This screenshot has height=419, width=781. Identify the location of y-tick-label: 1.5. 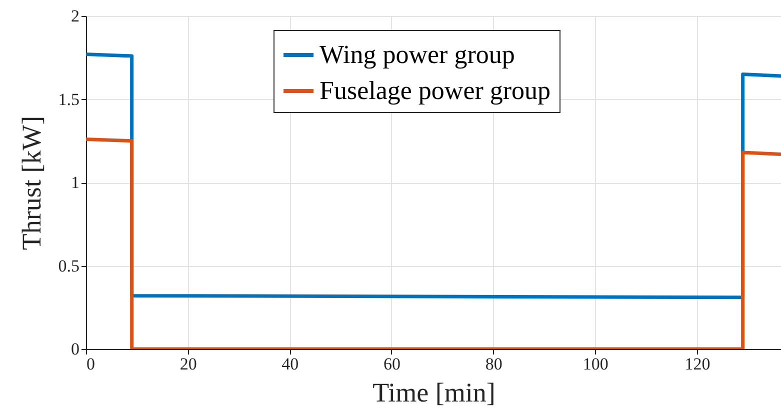
(69, 99).